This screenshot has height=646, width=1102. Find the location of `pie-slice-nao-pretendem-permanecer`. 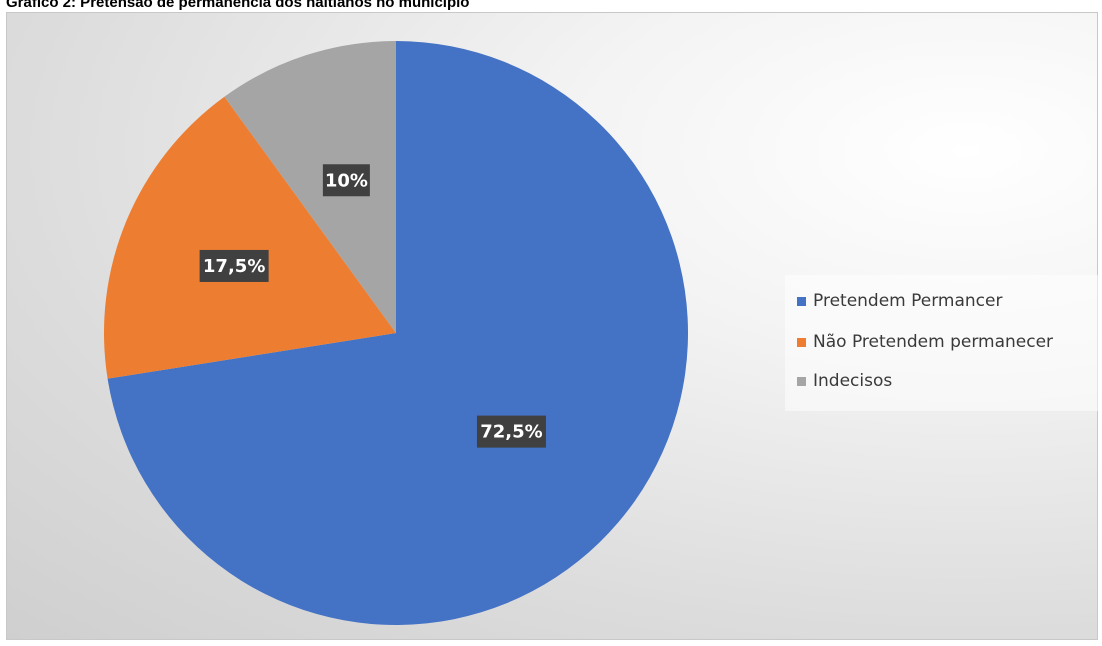

pie-slice-nao-pretendem-permanecer is located at coordinates (250, 237).